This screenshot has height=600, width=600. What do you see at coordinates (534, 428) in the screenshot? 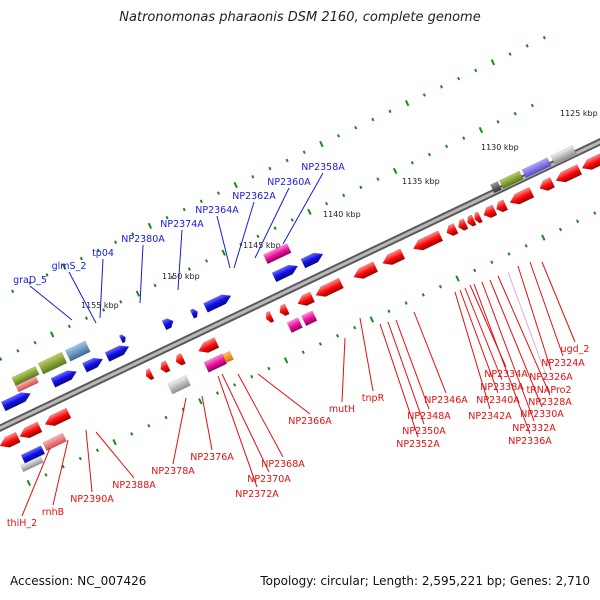
I see `gene-label: NP2332A` at bounding box center [534, 428].